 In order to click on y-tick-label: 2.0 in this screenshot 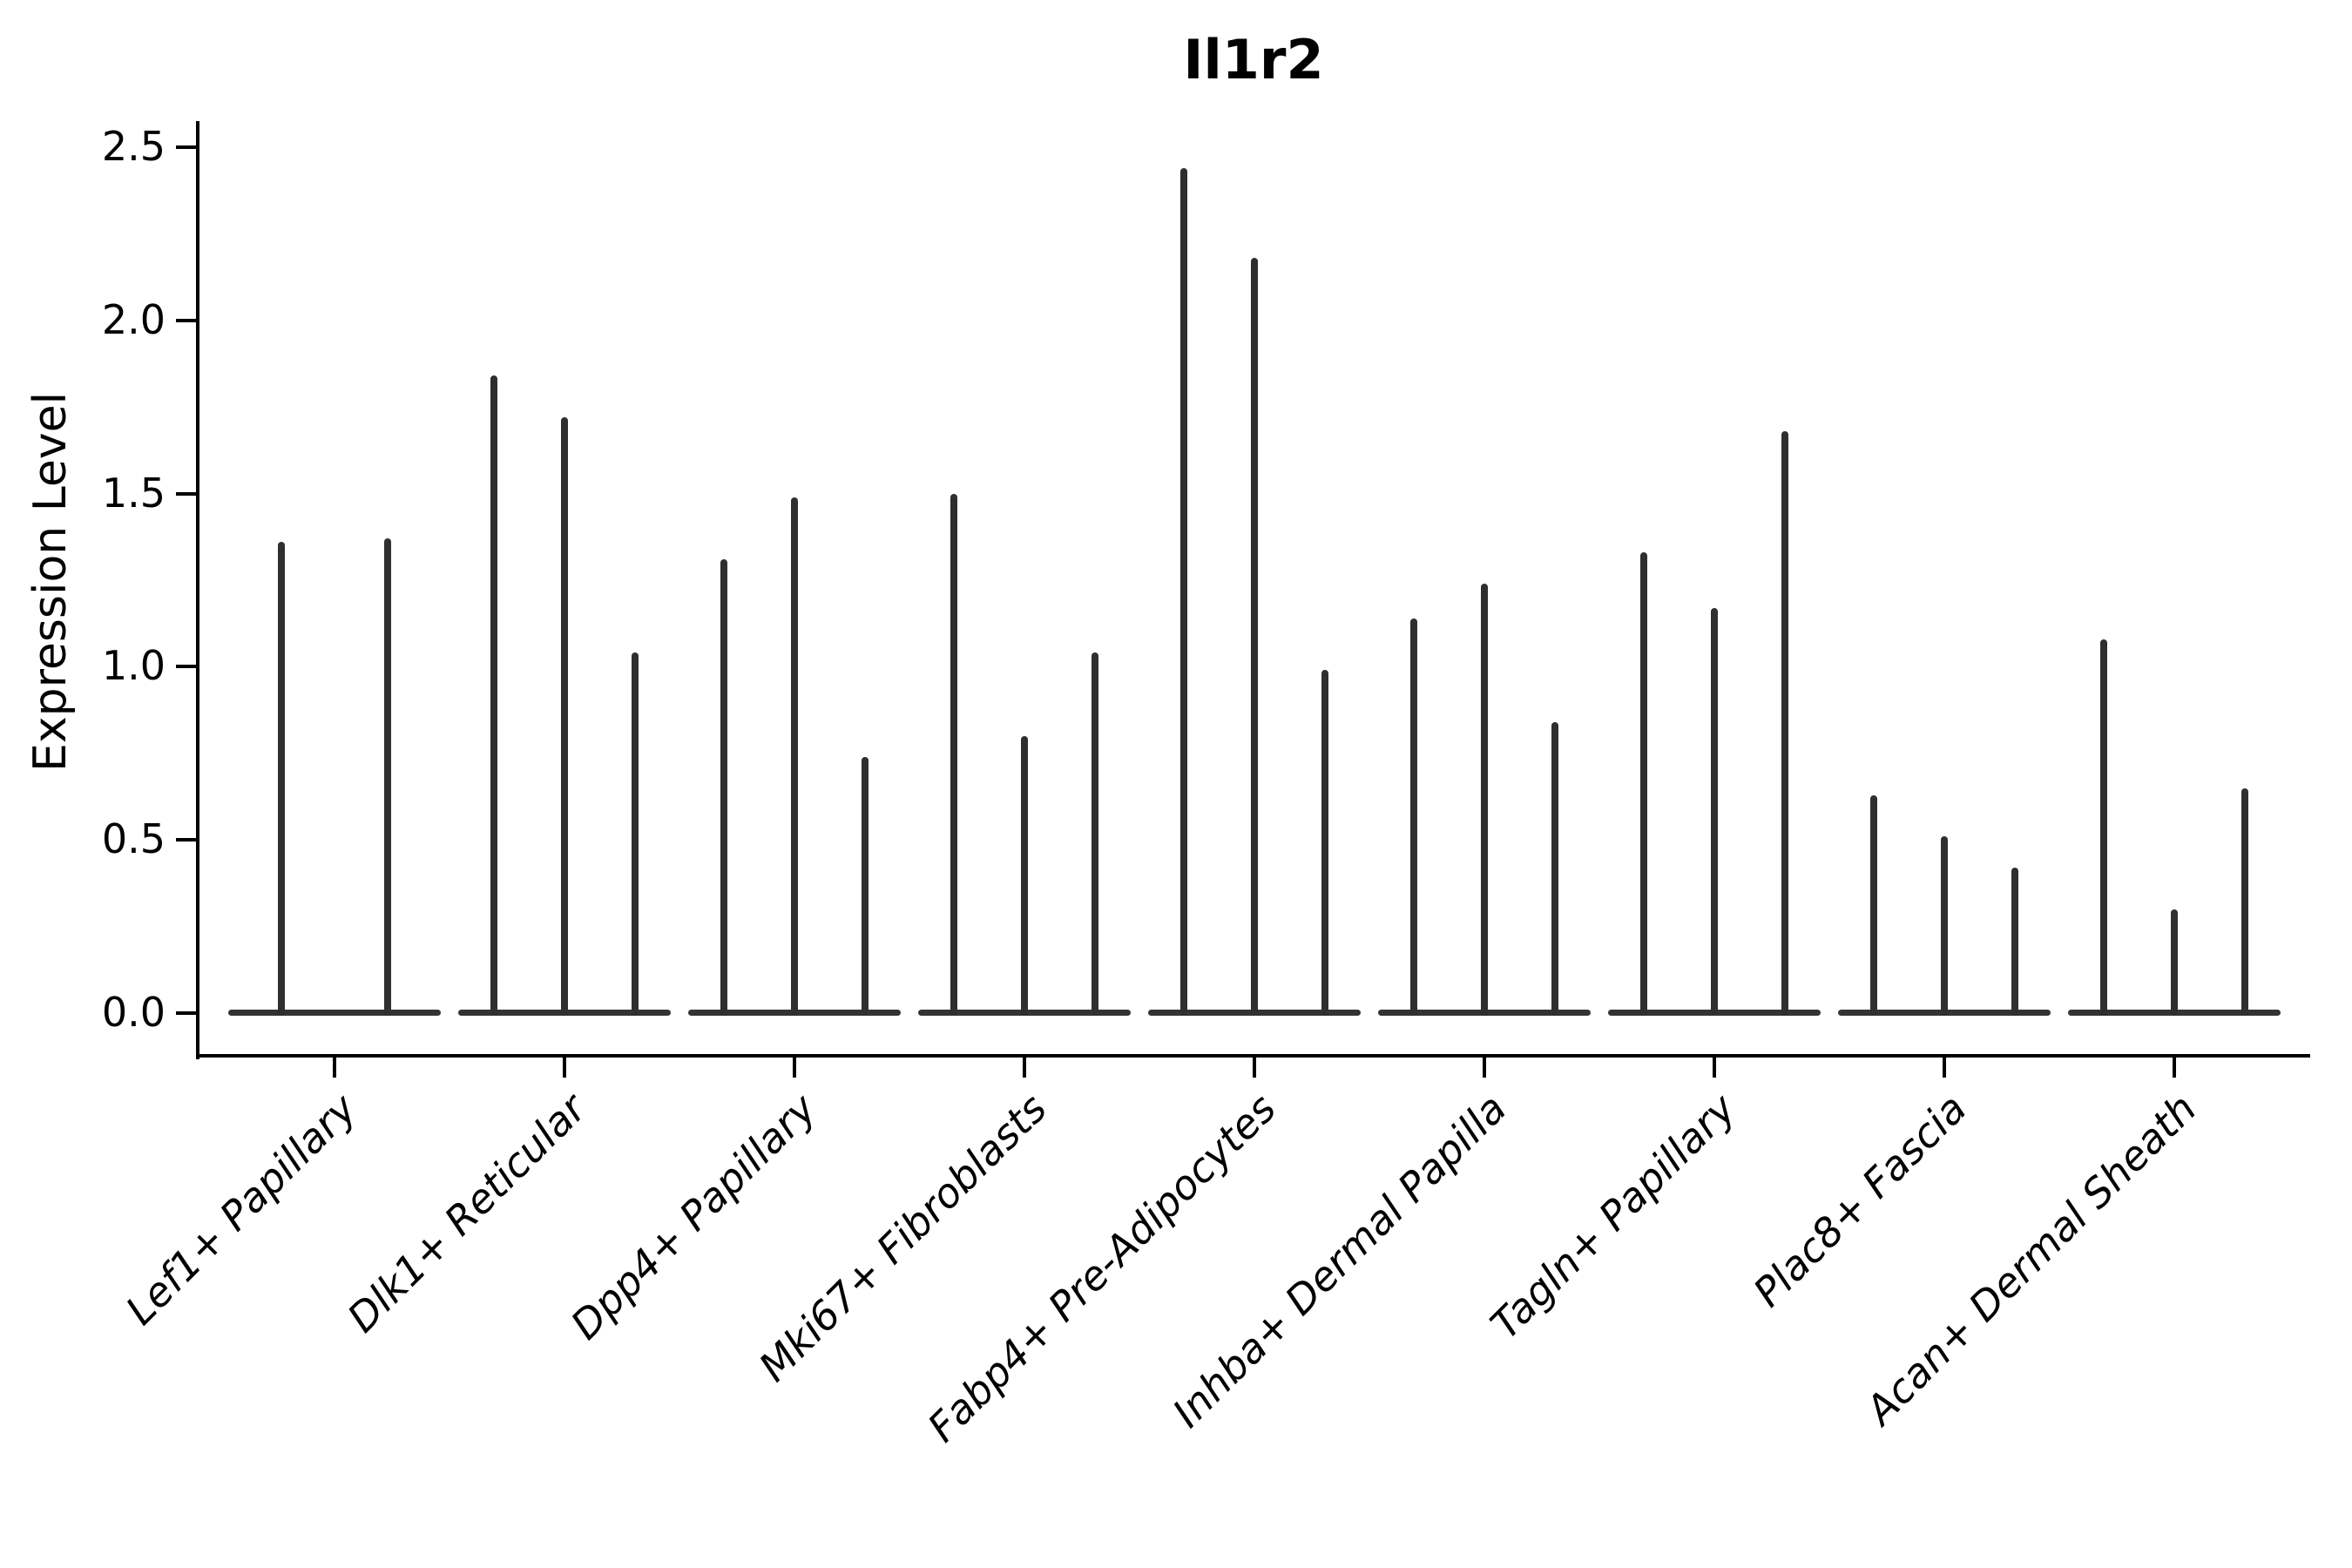, I will do `click(134, 319)`.